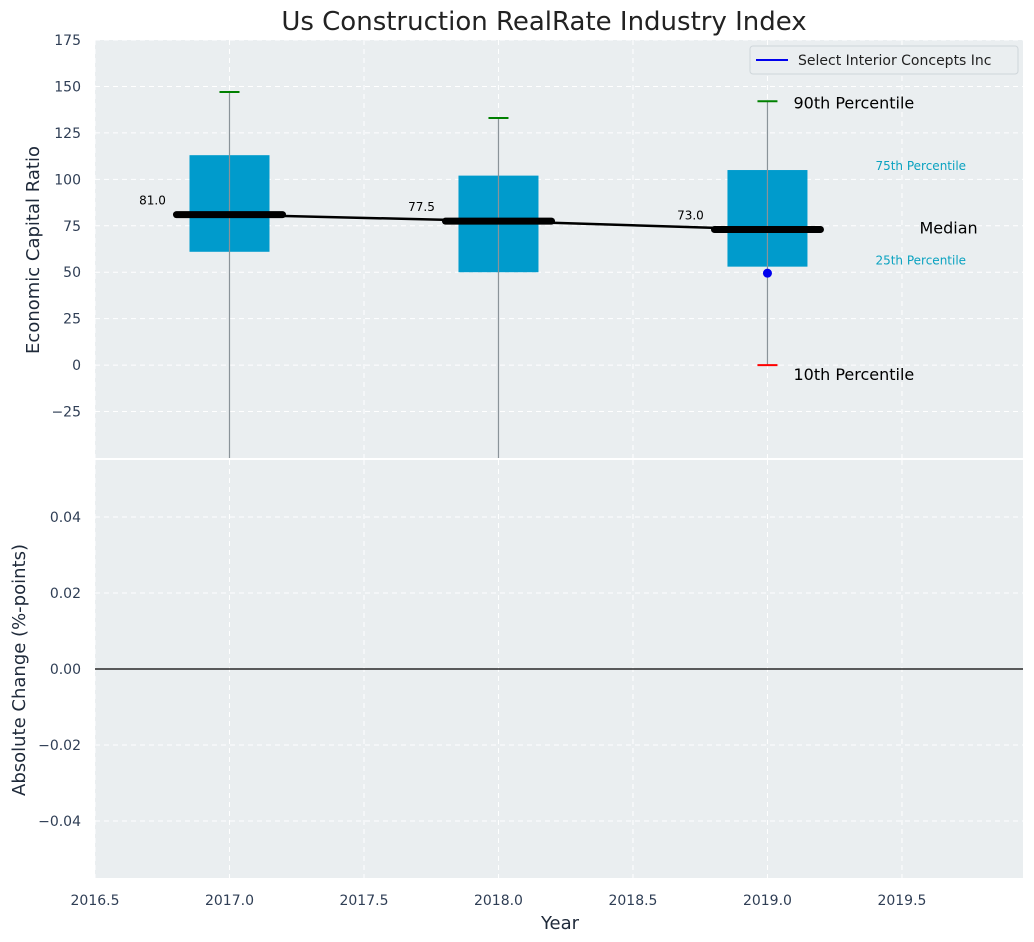  I want to click on x-tick-label: 2018.0, so click(498, 901).